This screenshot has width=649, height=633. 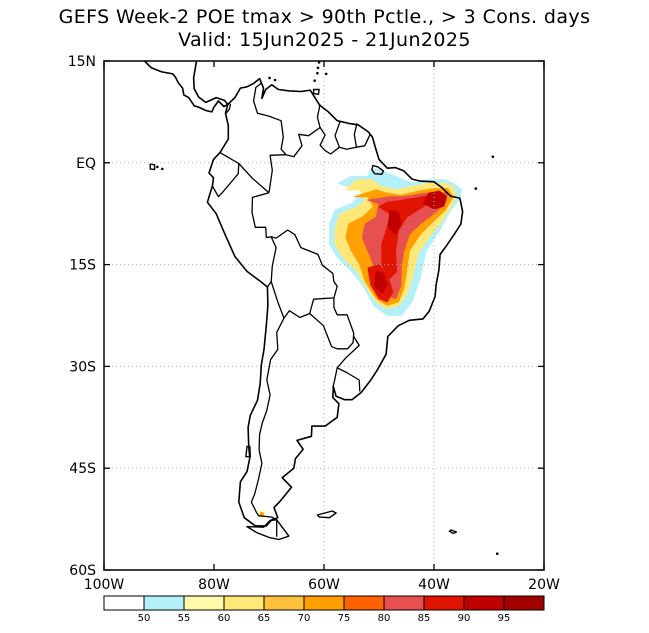 I want to click on lon-tick-label: 60W, so click(x=324, y=585).